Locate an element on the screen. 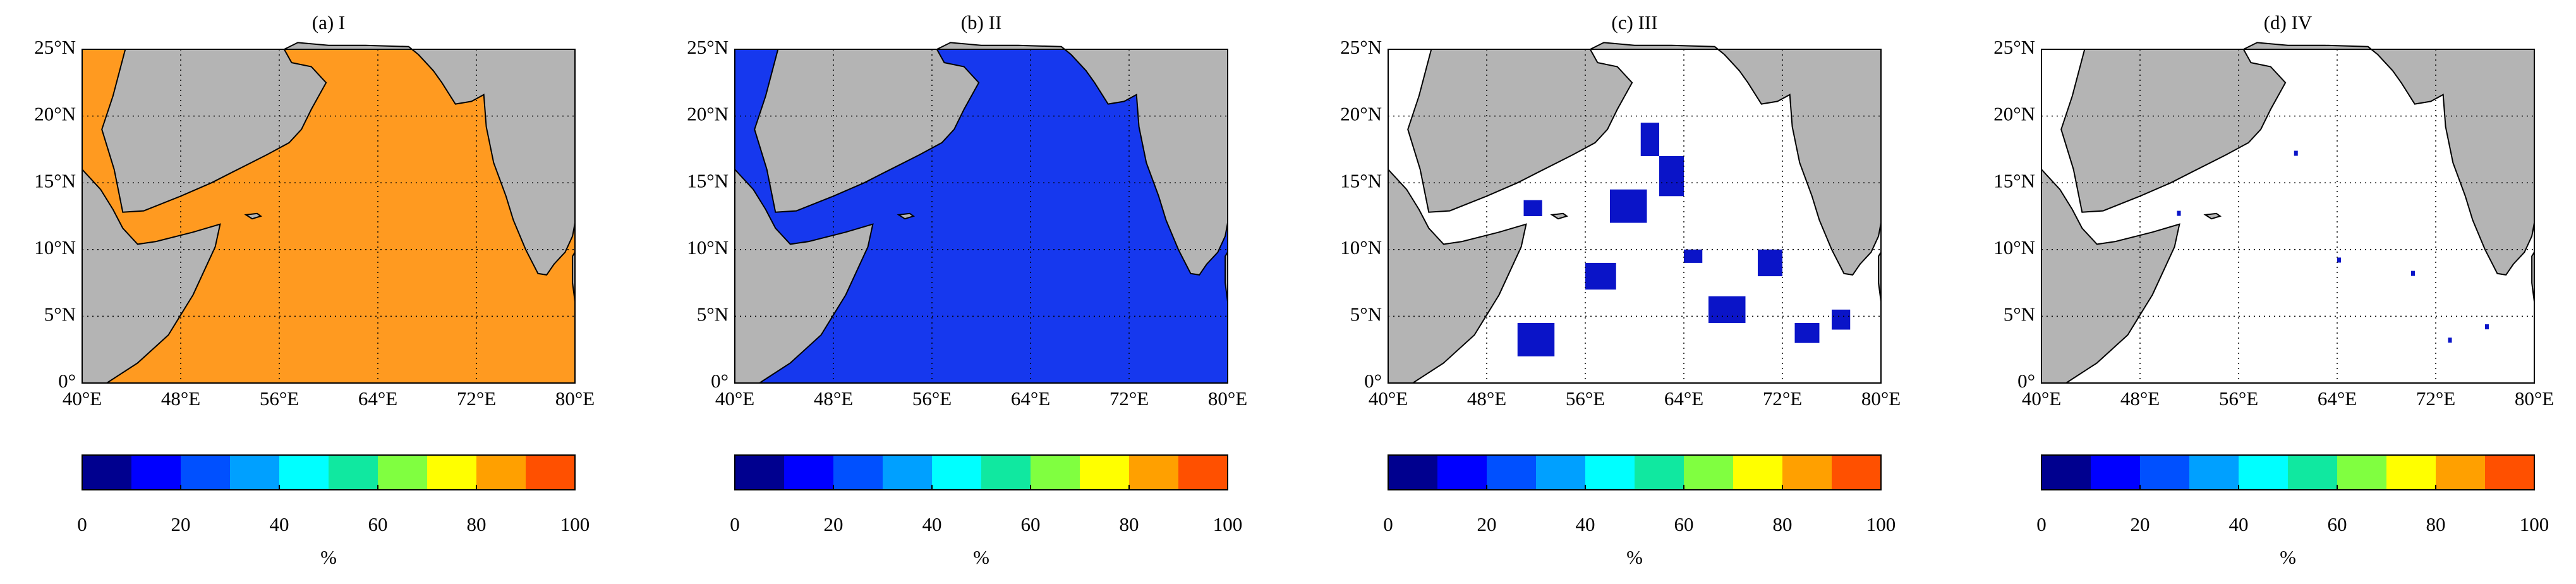 The image size is (2576, 584). panel-title: (d) IV is located at coordinates (2288, 22).